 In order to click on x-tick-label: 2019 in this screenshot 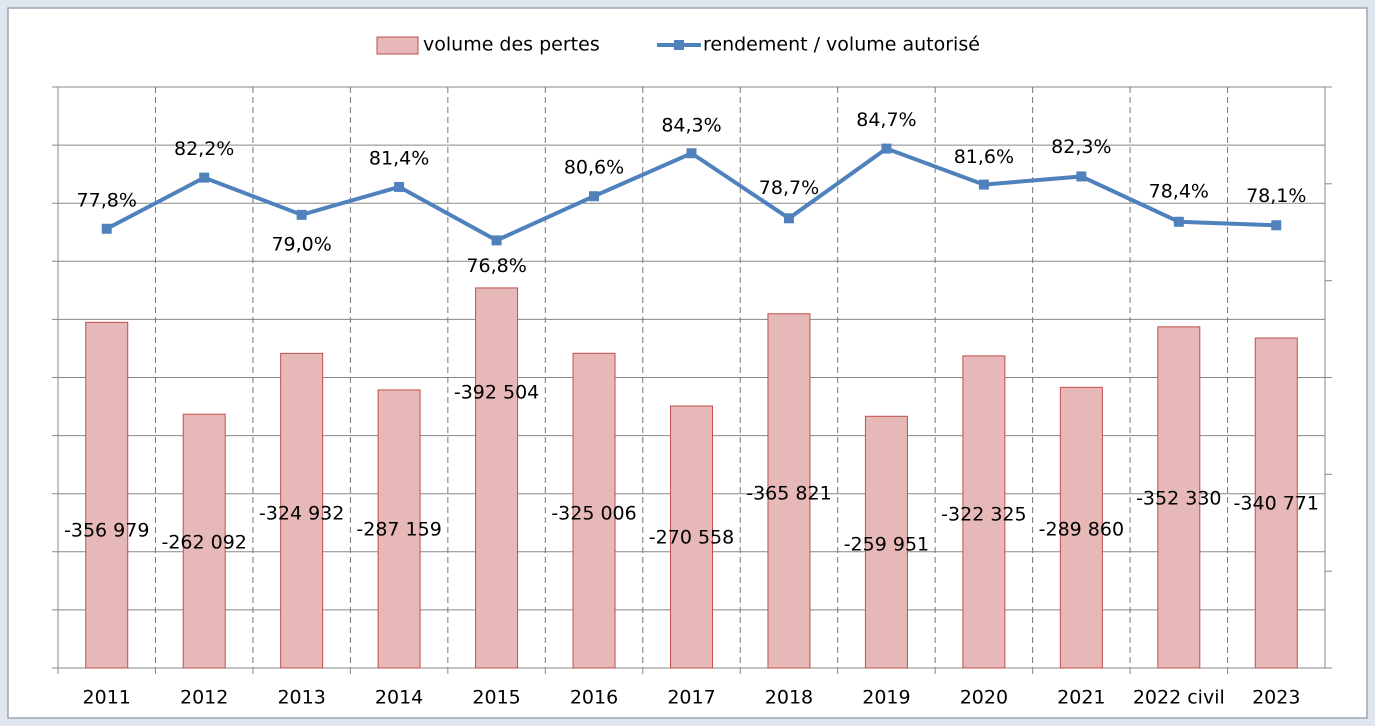, I will do `click(886, 698)`.